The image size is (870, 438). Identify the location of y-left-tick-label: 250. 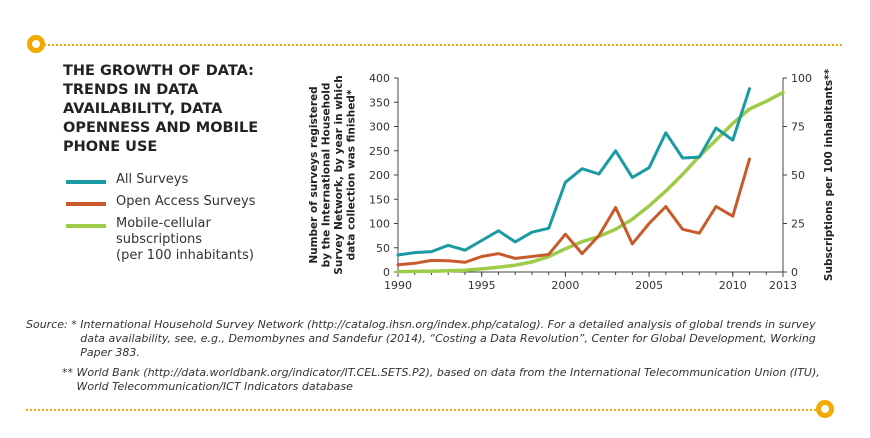
(379, 151).